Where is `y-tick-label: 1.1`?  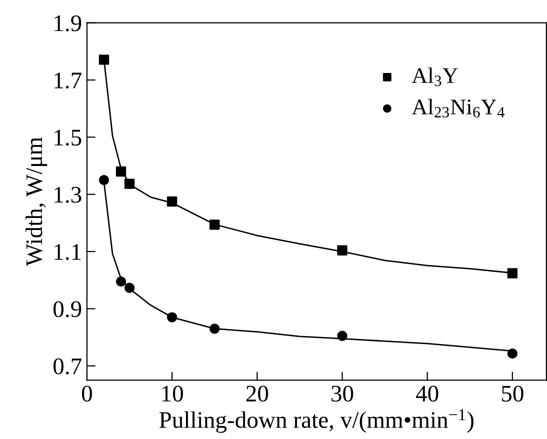
y-tick-label: 1.1 is located at coordinates (67, 252).